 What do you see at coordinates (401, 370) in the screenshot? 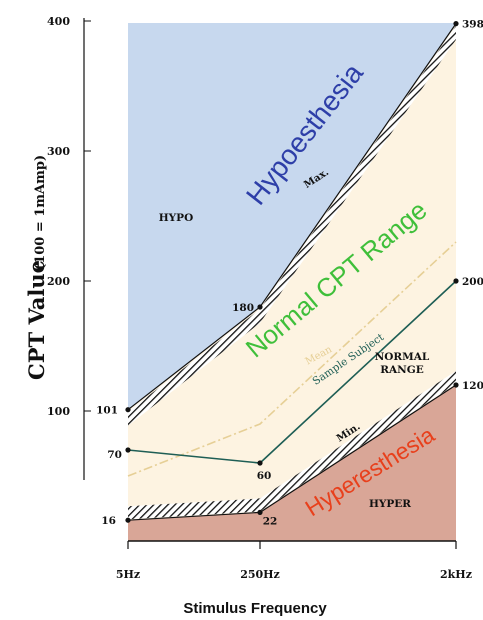
I see `normal-range-tag-word: RANGE` at bounding box center [401, 370].